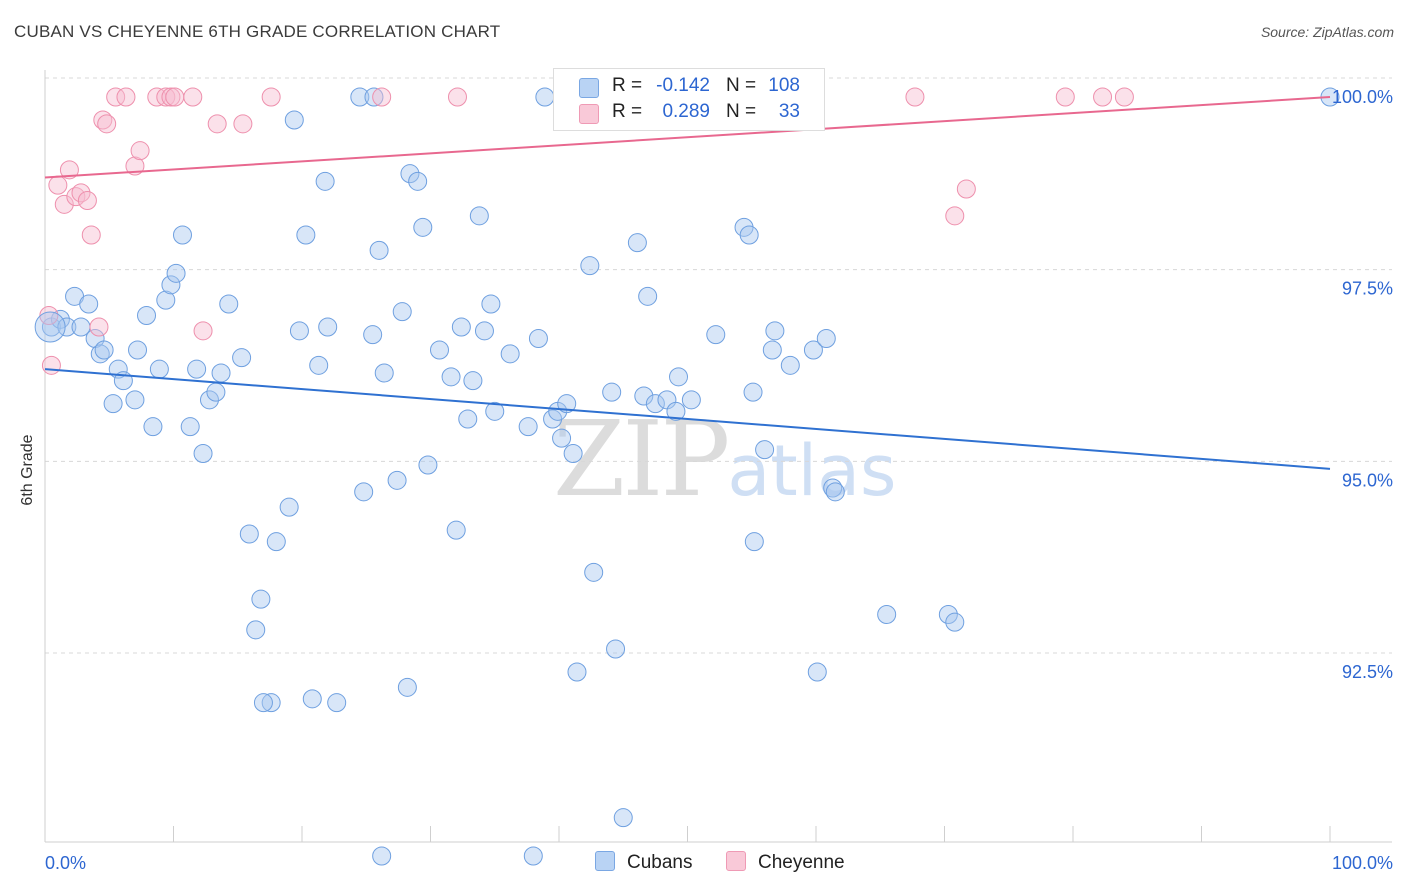 The height and width of the screenshot is (892, 1406). Describe the element at coordinates (50, 327) in the screenshot. I see `cubans-cluster-point` at that location.